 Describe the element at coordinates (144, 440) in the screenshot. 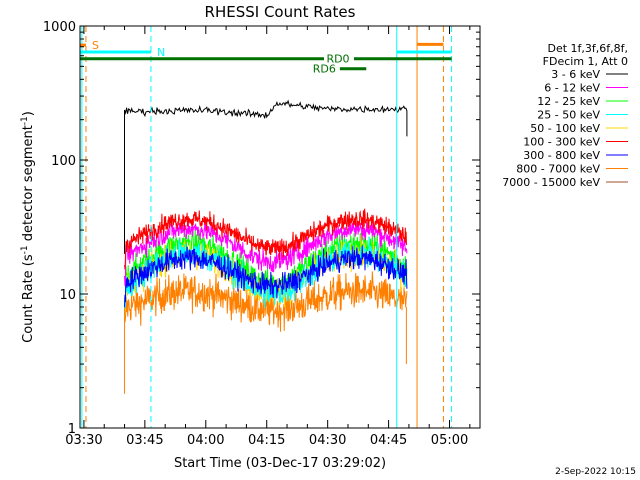

I see `x-tick-label-1: 03:45` at that location.